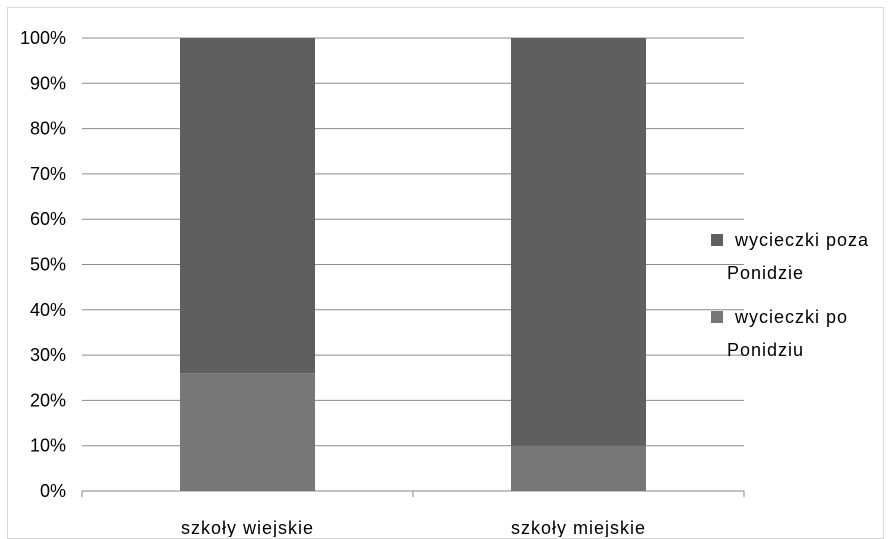 Image resolution: width=892 pixels, height=539 pixels. I want to click on y-tick-label: 60%, so click(48, 219).